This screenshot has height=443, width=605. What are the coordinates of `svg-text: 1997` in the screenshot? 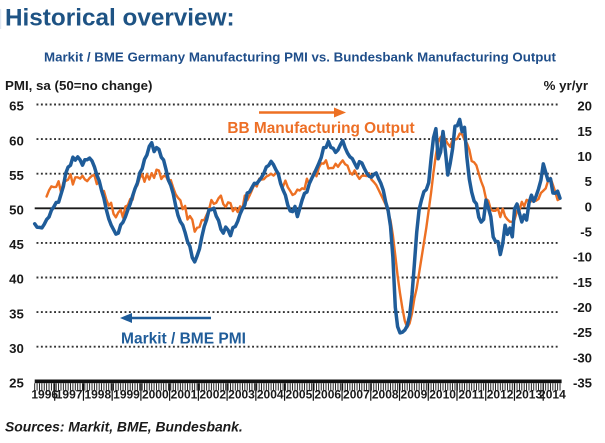 It's located at (69, 395).